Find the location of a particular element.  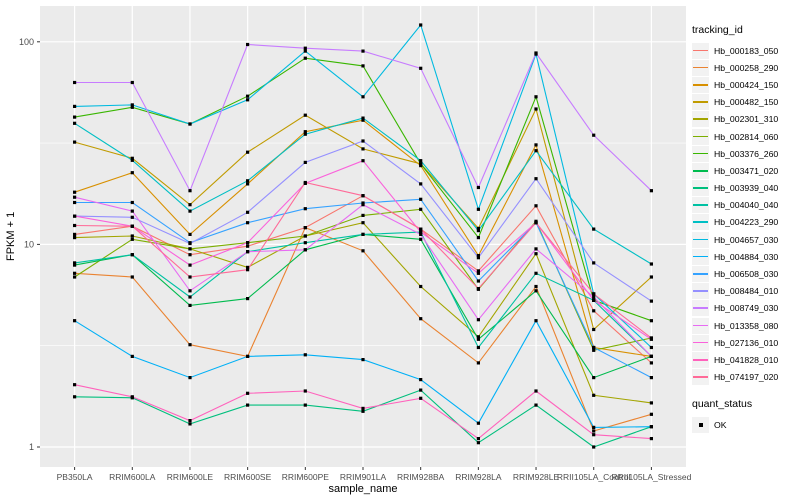

legend-entry-hb_027136_010: Hb_027136_010 is located at coordinates (745, 342).